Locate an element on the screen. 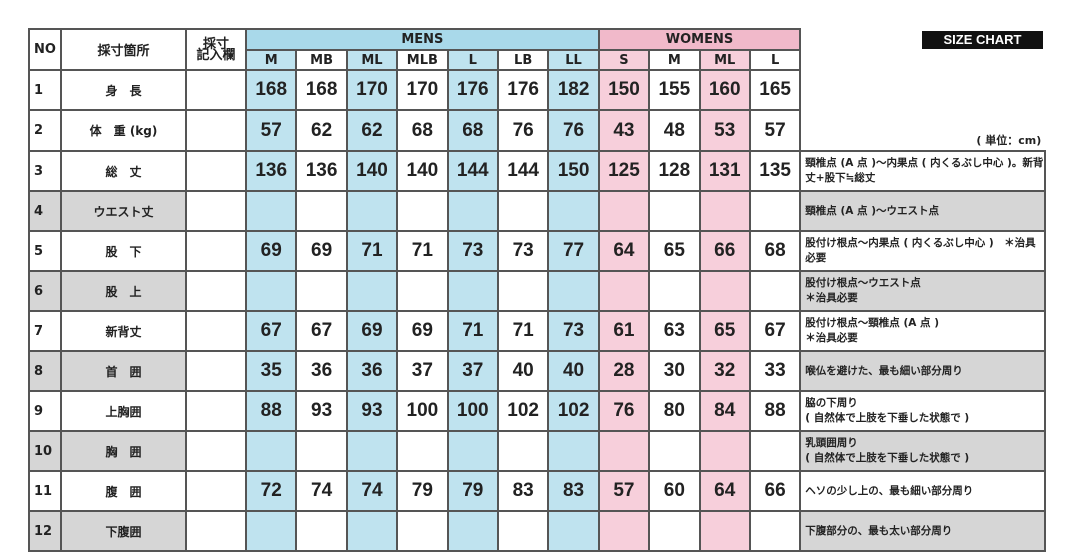 This screenshot has height=554, width=1080. size-value: 33 is located at coordinates (775, 371).